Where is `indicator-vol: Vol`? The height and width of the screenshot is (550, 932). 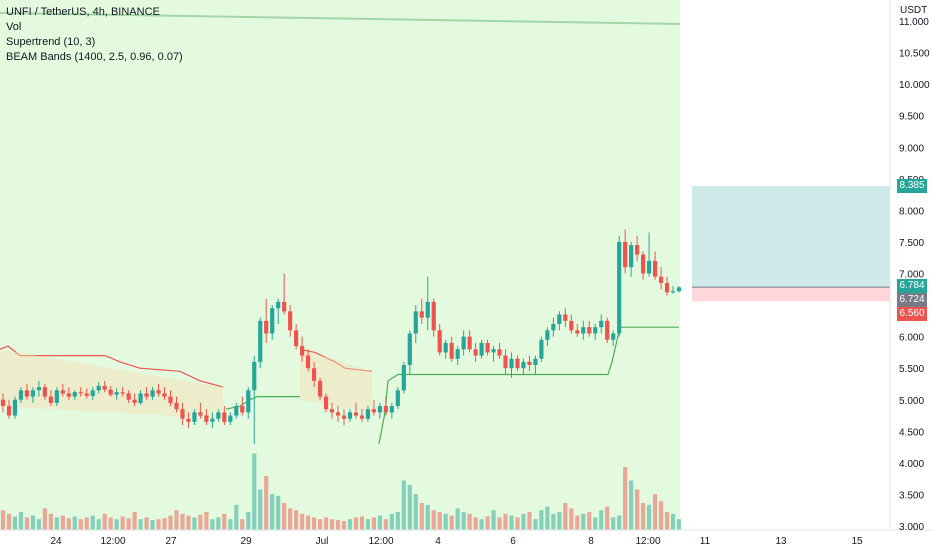 indicator-vol: Vol is located at coordinates (14, 27).